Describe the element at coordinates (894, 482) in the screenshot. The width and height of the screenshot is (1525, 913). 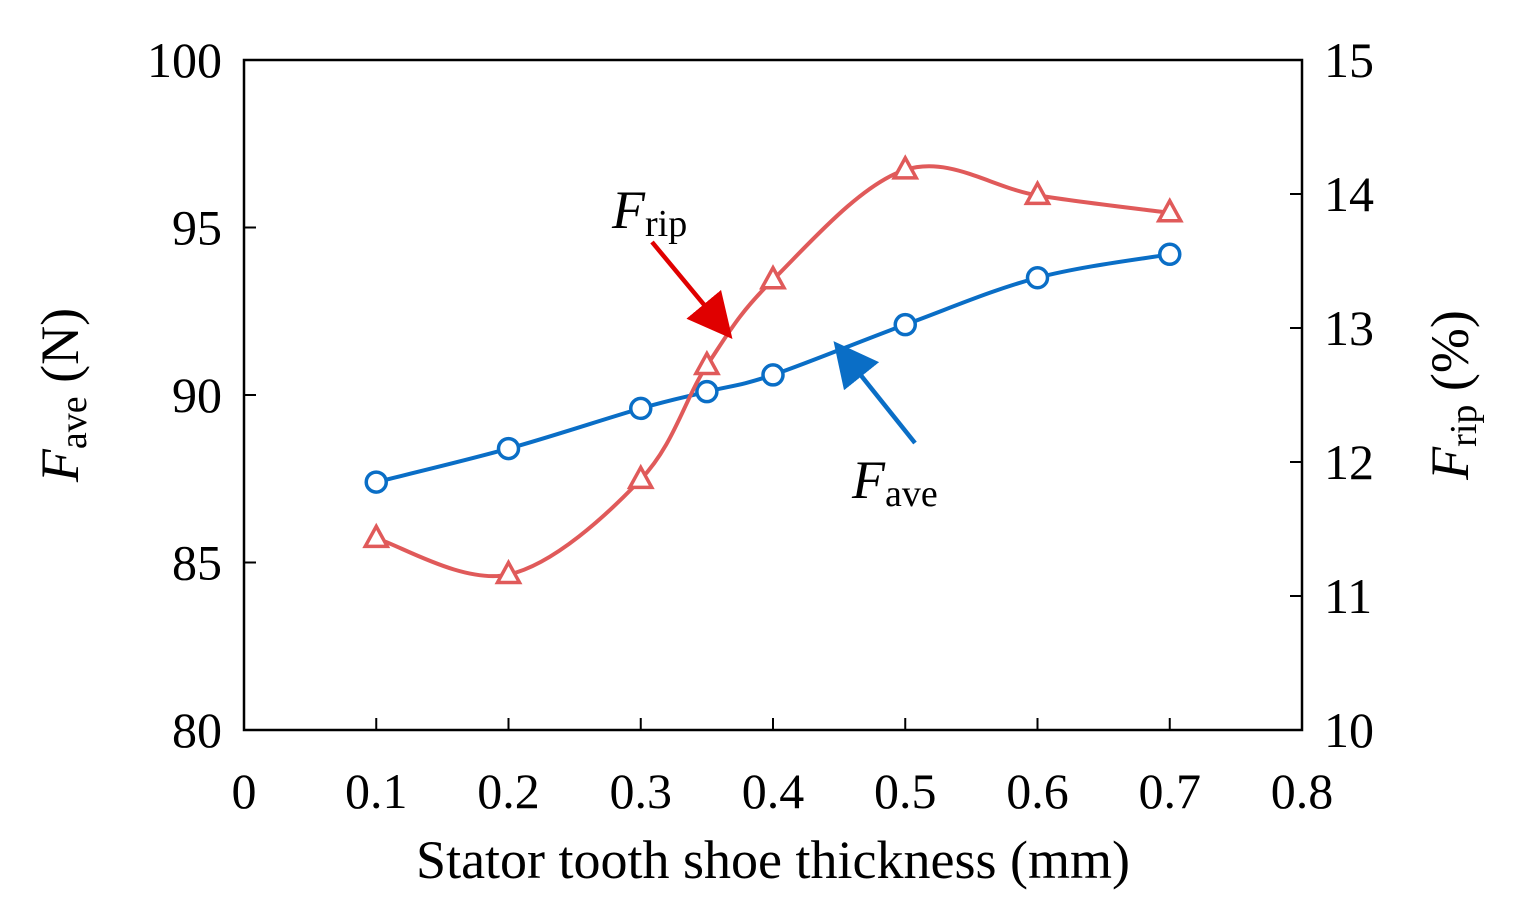
I see `annotation-label: Fave` at that location.